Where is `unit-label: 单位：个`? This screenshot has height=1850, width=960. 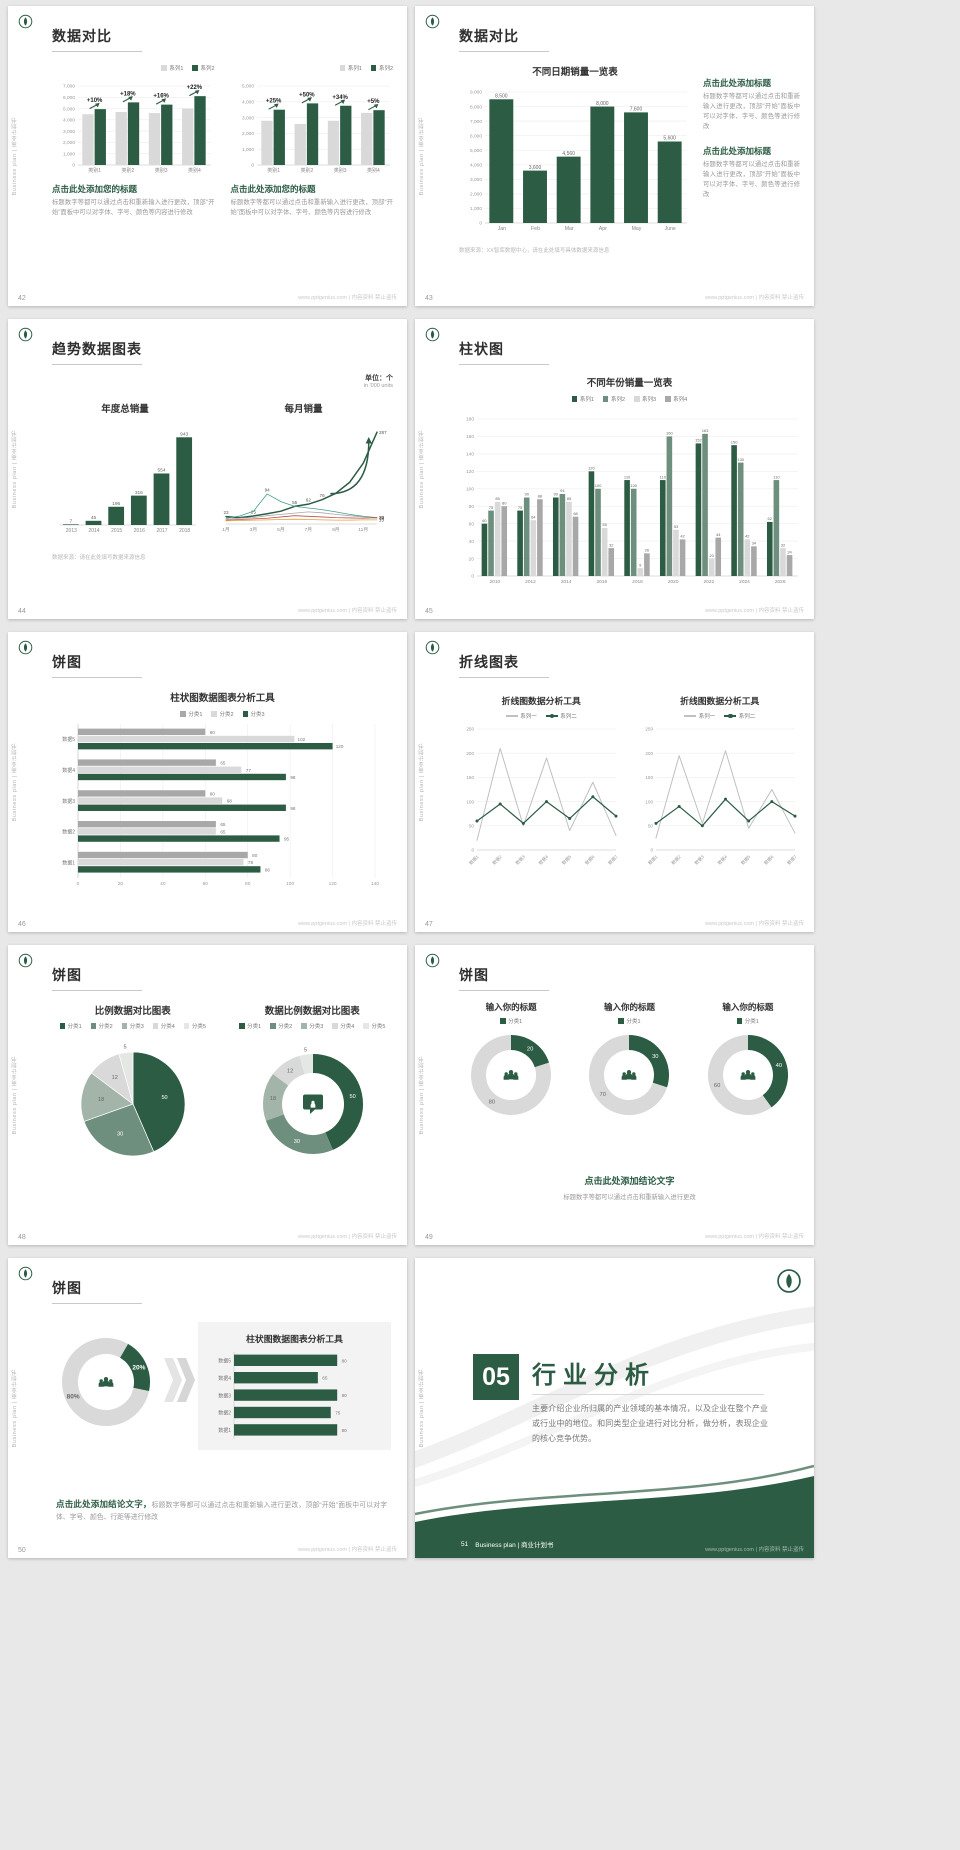 unit-label: 单位：个 is located at coordinates (379, 378).